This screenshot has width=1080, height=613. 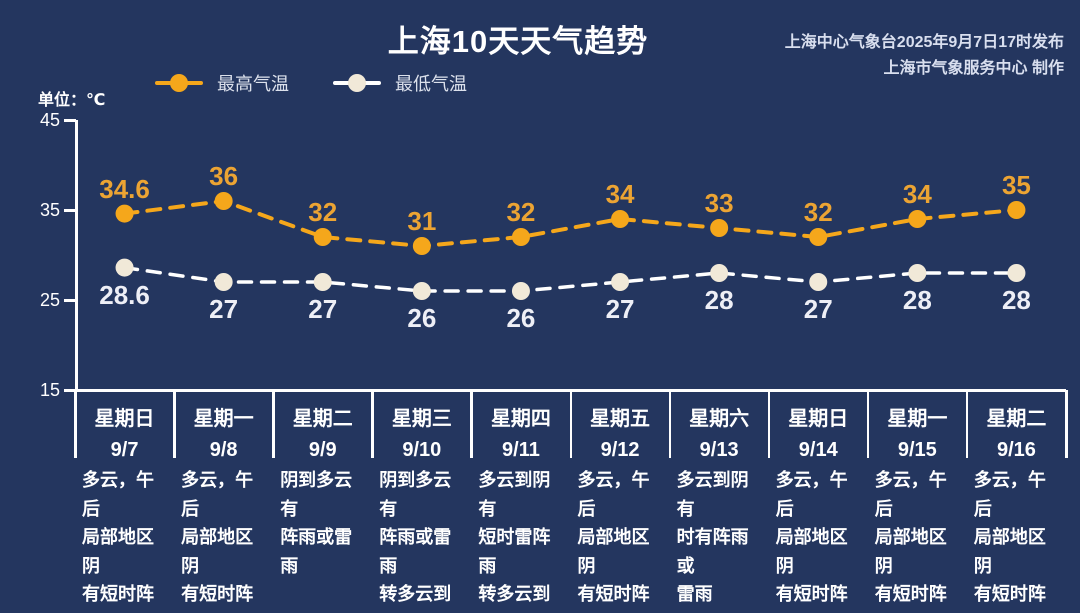 What do you see at coordinates (324, 523) in the screenshot?
I see `forecast-column: 阴到多云有 阵雨或雷雨` at bounding box center [324, 523].